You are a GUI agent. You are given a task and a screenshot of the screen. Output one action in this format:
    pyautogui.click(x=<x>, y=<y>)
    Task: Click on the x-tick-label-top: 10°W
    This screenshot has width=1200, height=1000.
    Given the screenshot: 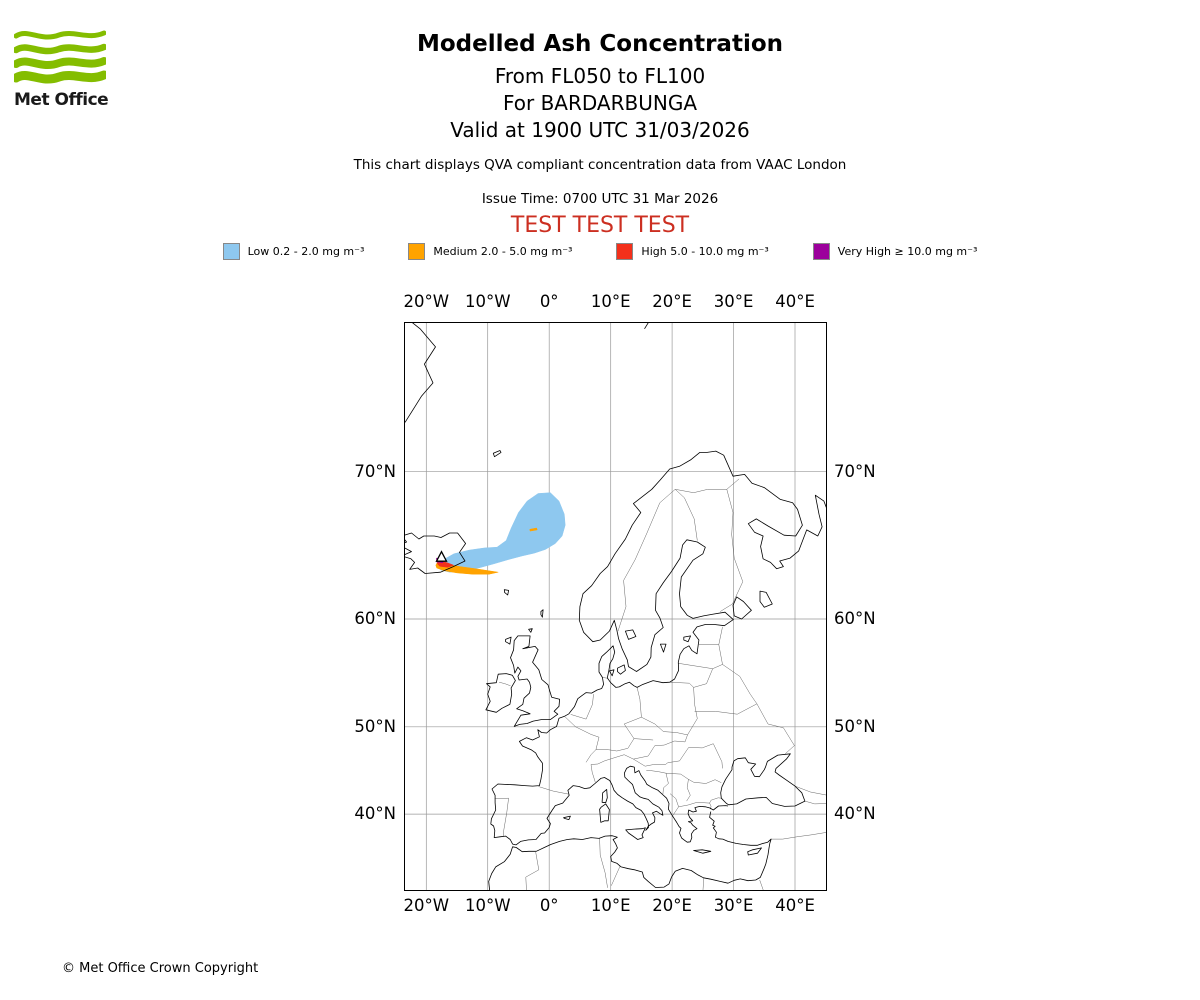 What is the action you would take?
    pyautogui.click(x=487, y=301)
    